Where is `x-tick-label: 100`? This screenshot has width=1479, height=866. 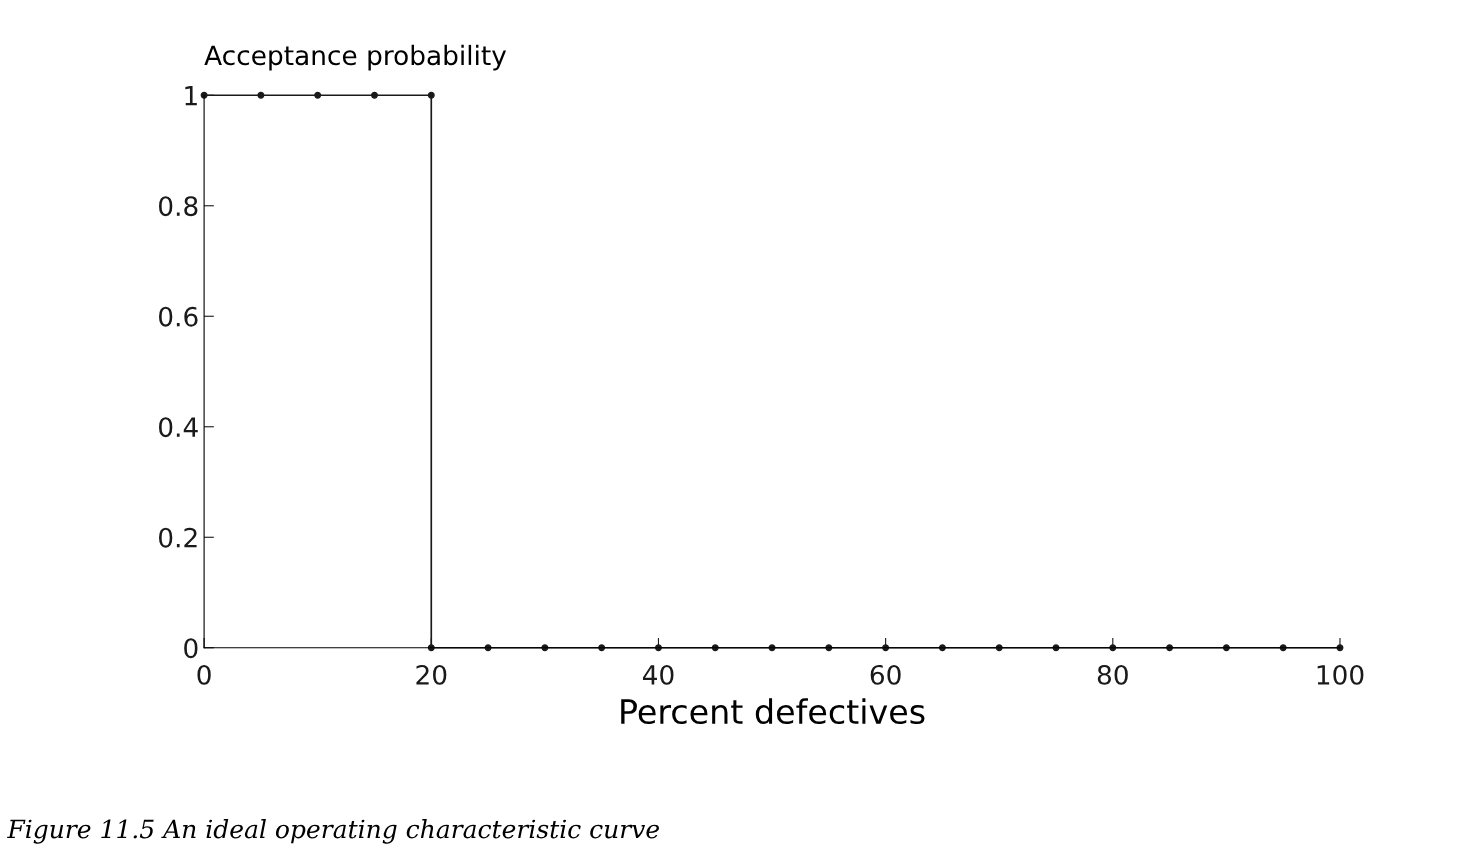
x-tick-label: 100 is located at coordinates (1340, 674).